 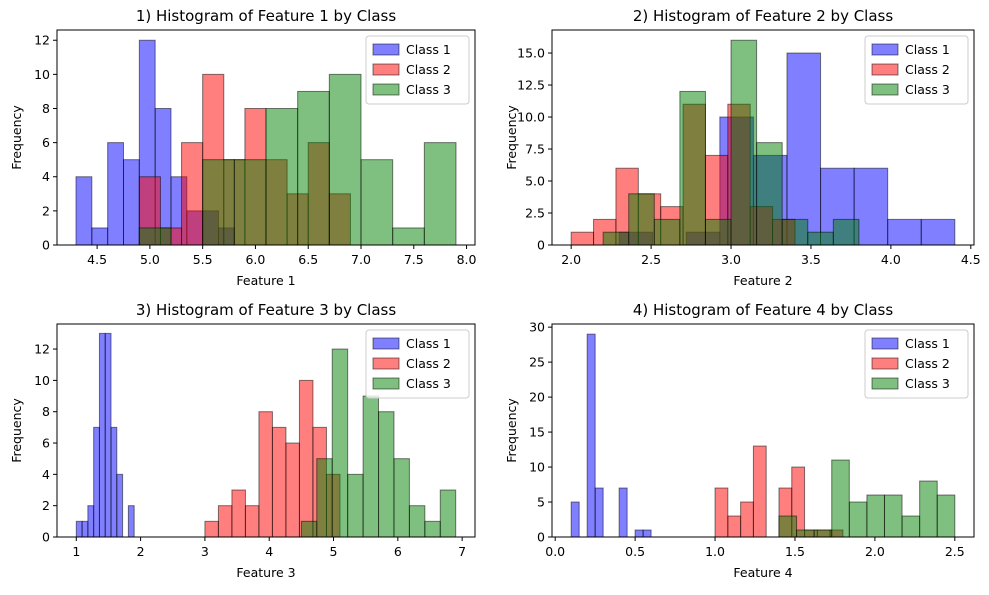 What do you see at coordinates (531, 117) in the screenshot?
I see `y-tick-label: 10.0` at bounding box center [531, 117].